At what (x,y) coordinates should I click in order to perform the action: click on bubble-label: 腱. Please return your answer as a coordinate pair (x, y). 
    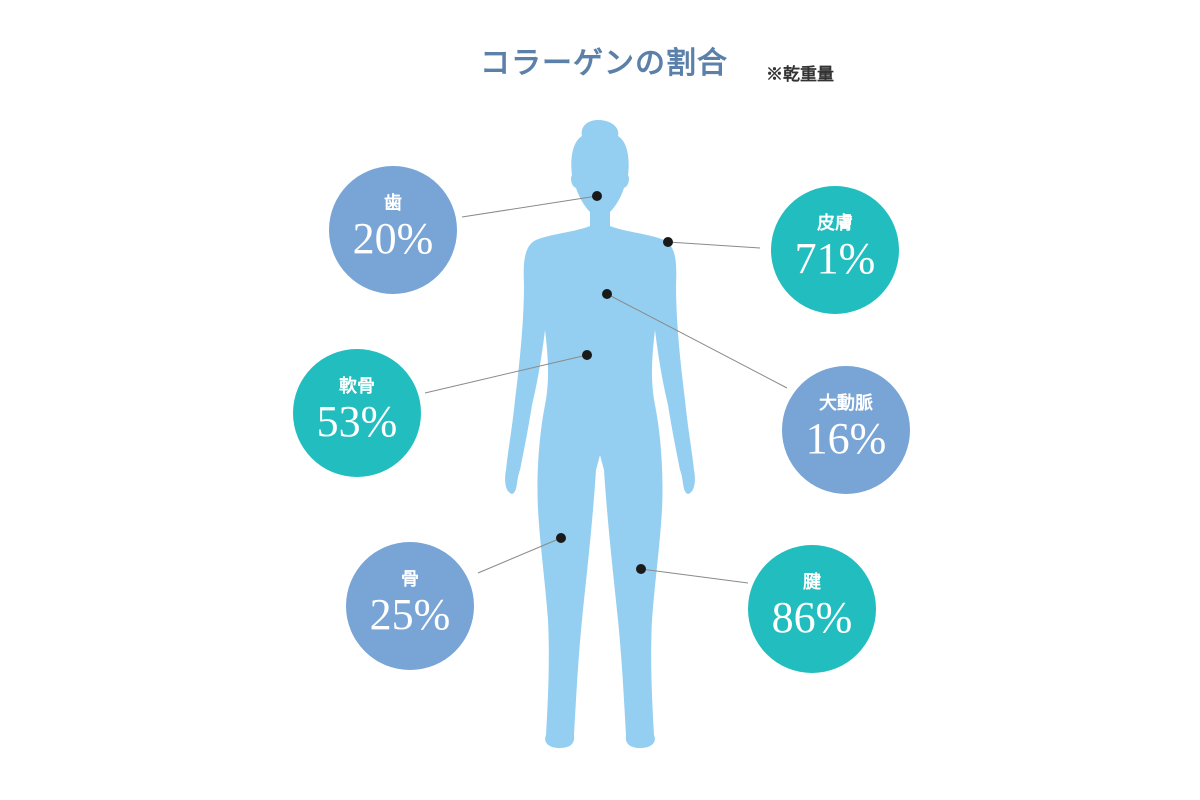
    Looking at the image, I should click on (812, 582).